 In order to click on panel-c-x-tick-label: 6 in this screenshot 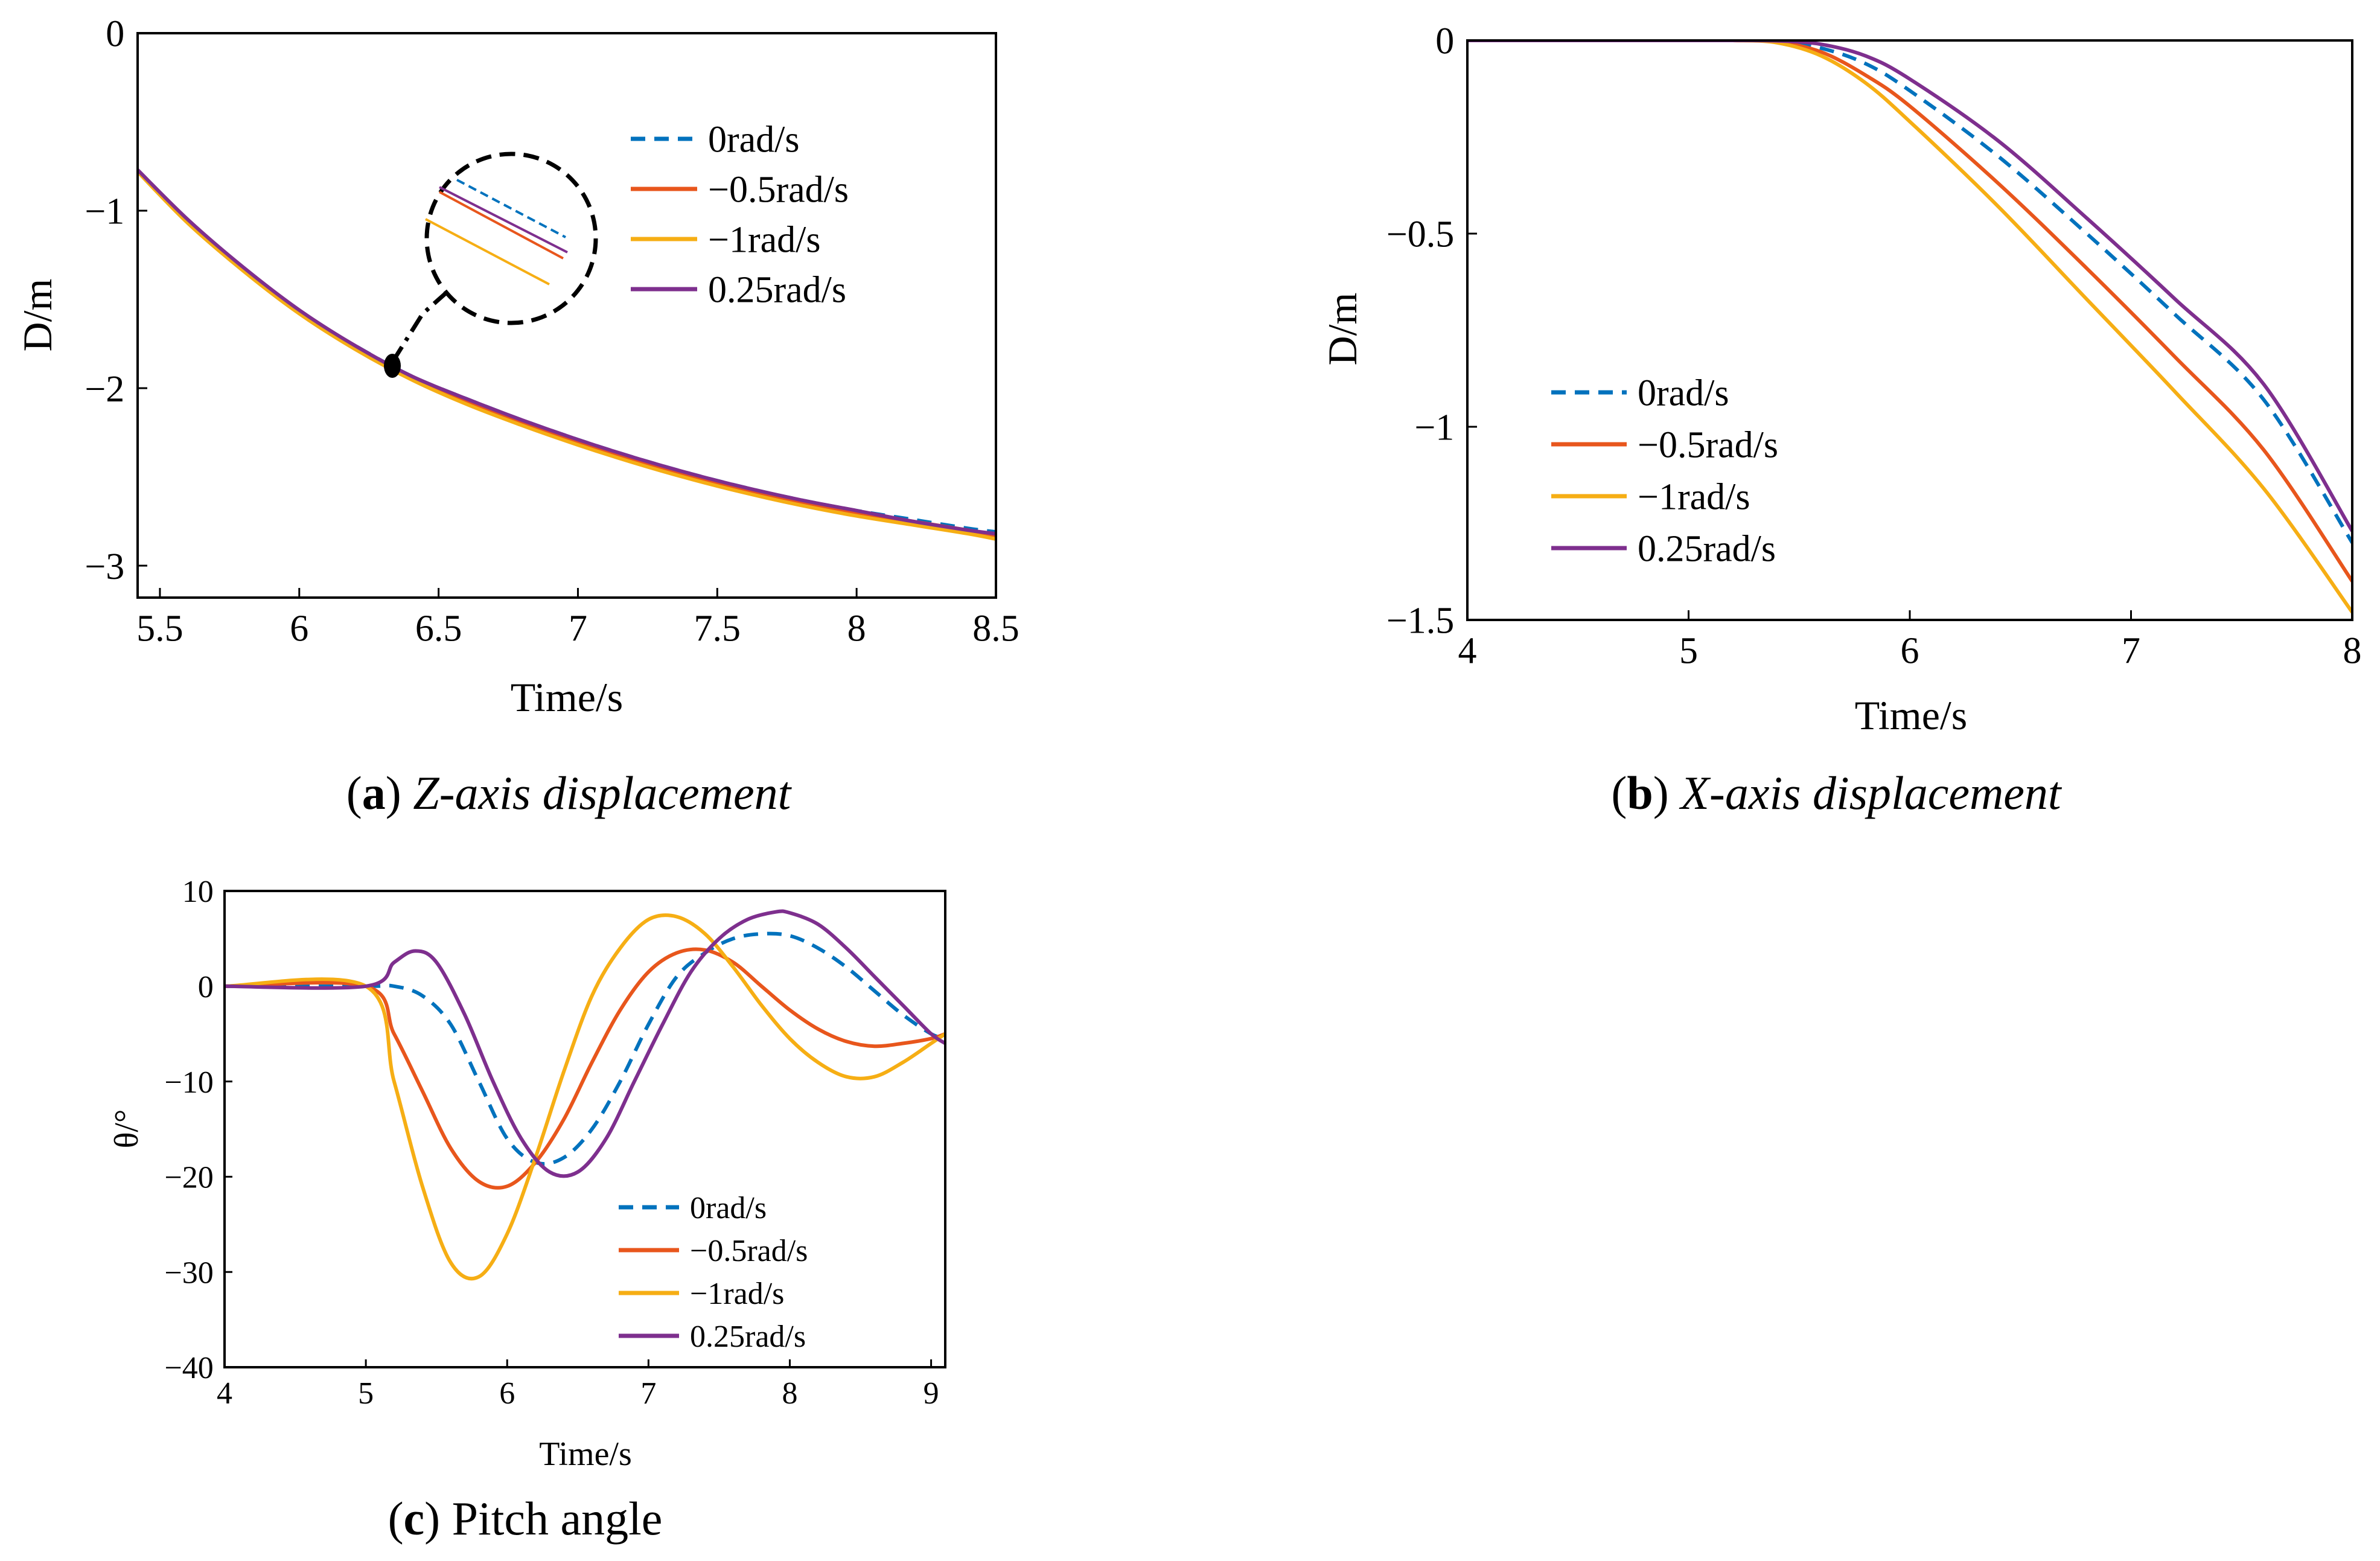, I will do `click(507, 1393)`.